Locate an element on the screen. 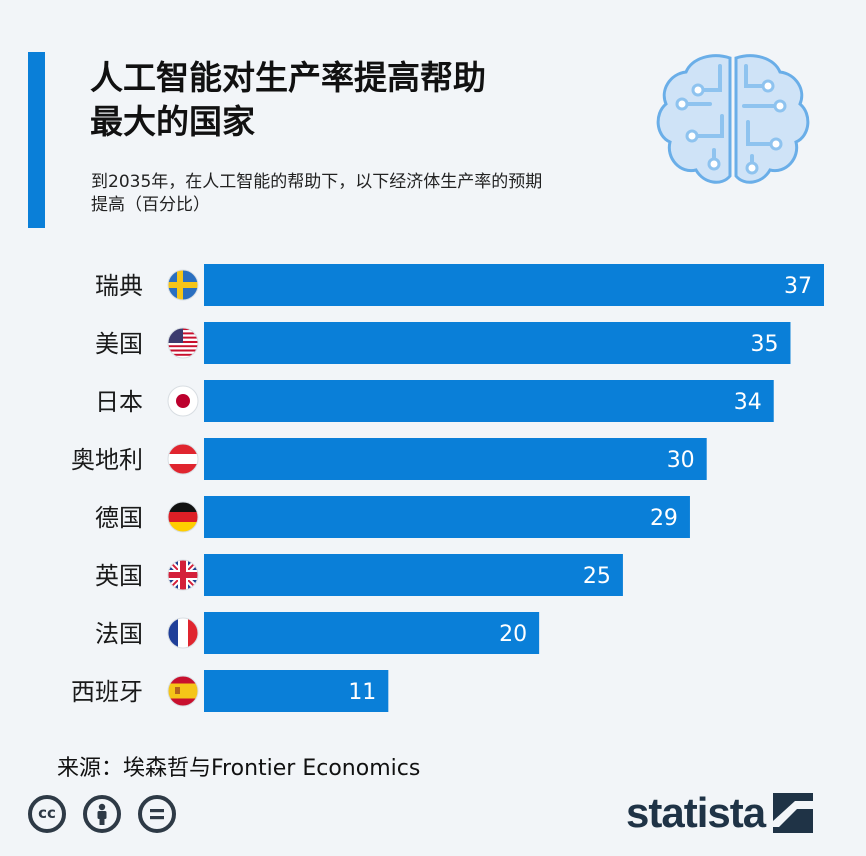  bar-row: 奥地利 30 is located at coordinates (389, 459).